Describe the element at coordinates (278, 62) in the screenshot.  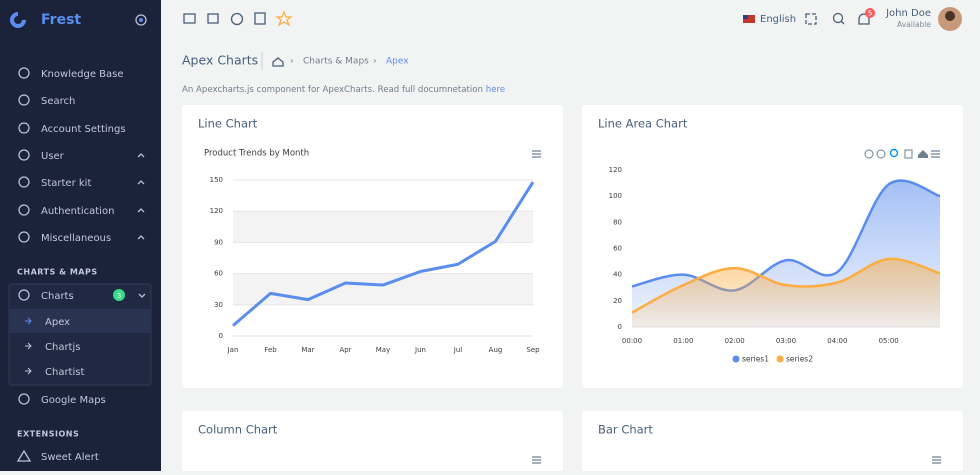
I see `home-icon` at that location.